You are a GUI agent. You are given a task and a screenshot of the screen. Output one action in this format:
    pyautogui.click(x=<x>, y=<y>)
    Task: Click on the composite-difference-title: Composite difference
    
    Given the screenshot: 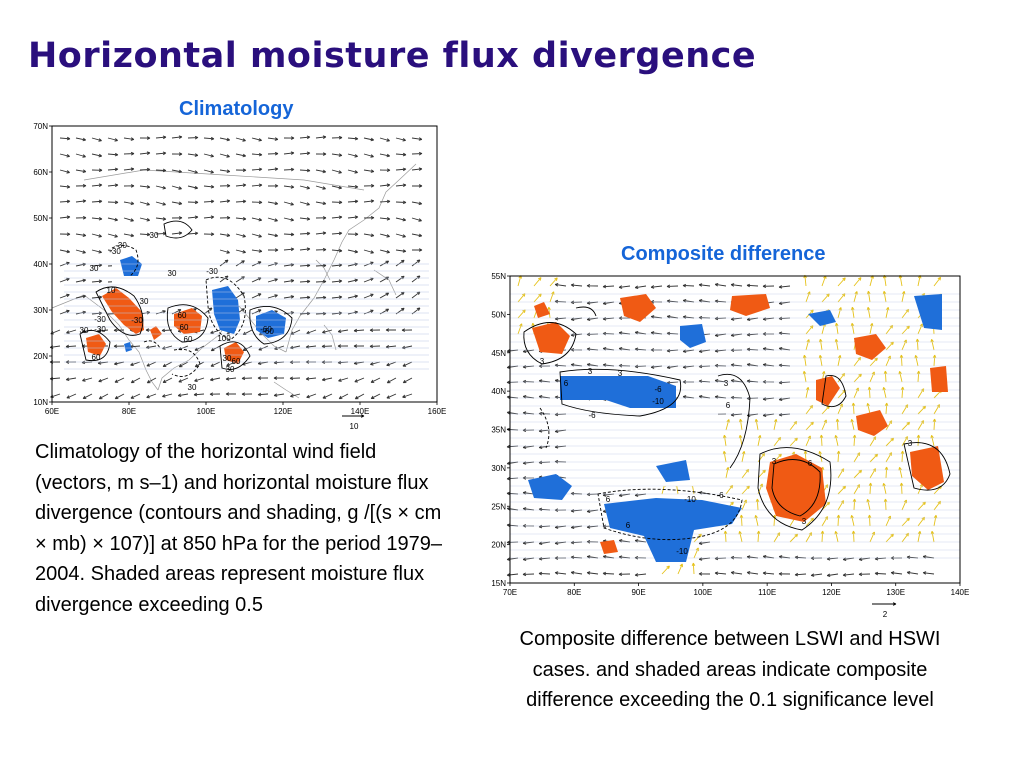 What is the action you would take?
    pyautogui.click(x=723, y=254)
    